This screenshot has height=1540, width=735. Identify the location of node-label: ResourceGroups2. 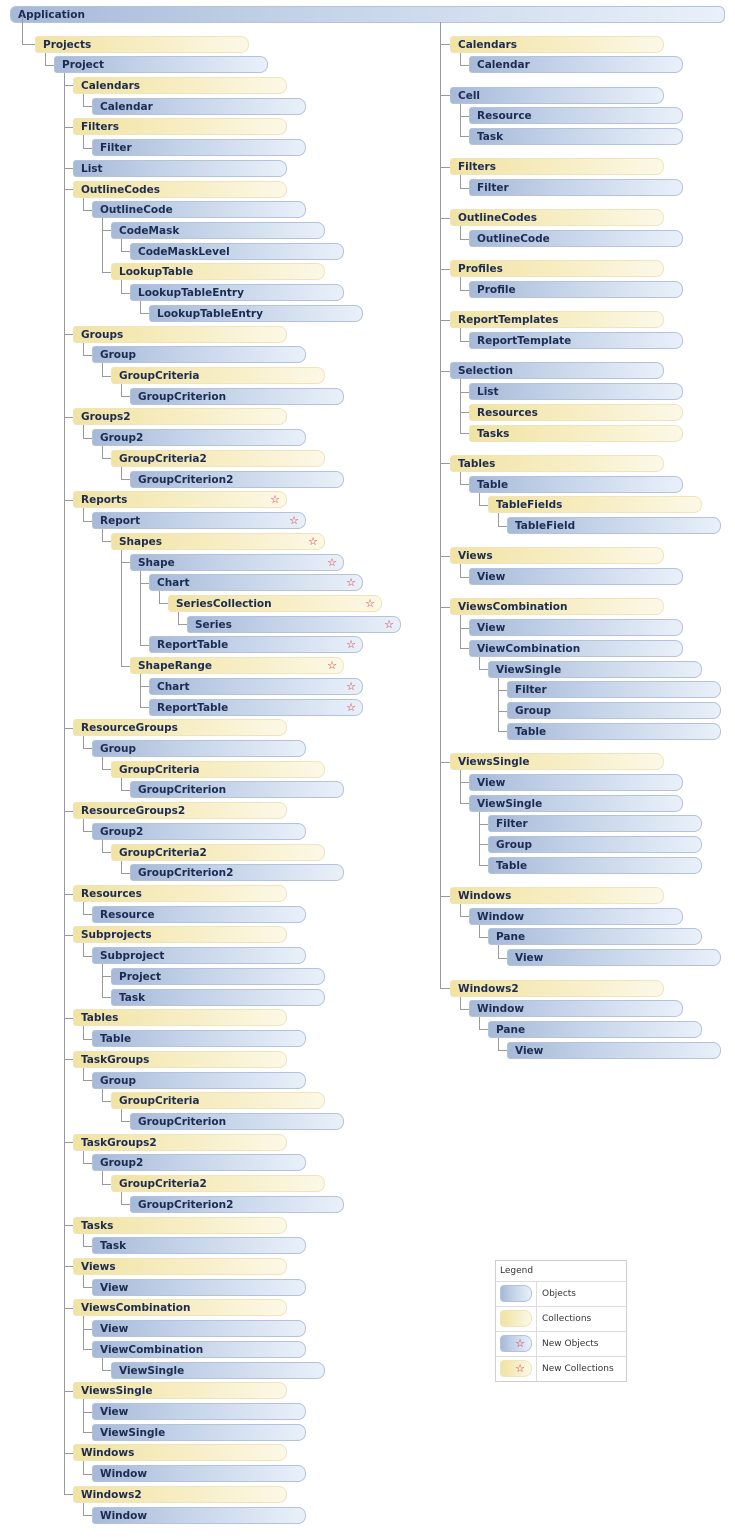
(133, 811).